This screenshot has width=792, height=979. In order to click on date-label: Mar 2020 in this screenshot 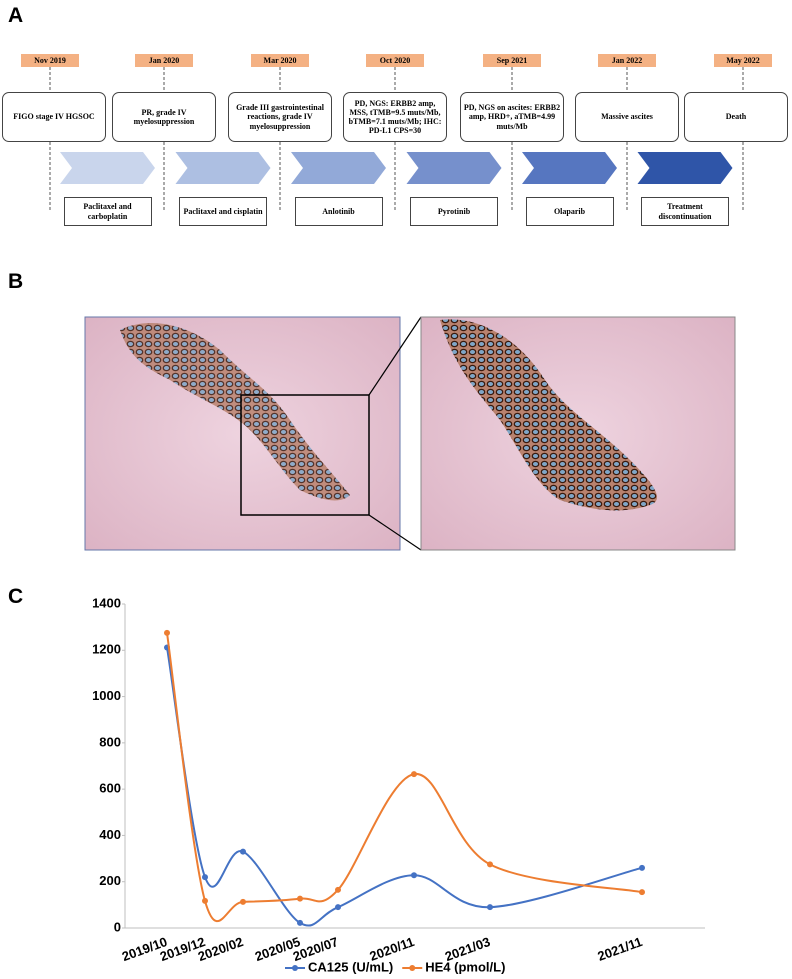, I will do `click(280, 60)`.